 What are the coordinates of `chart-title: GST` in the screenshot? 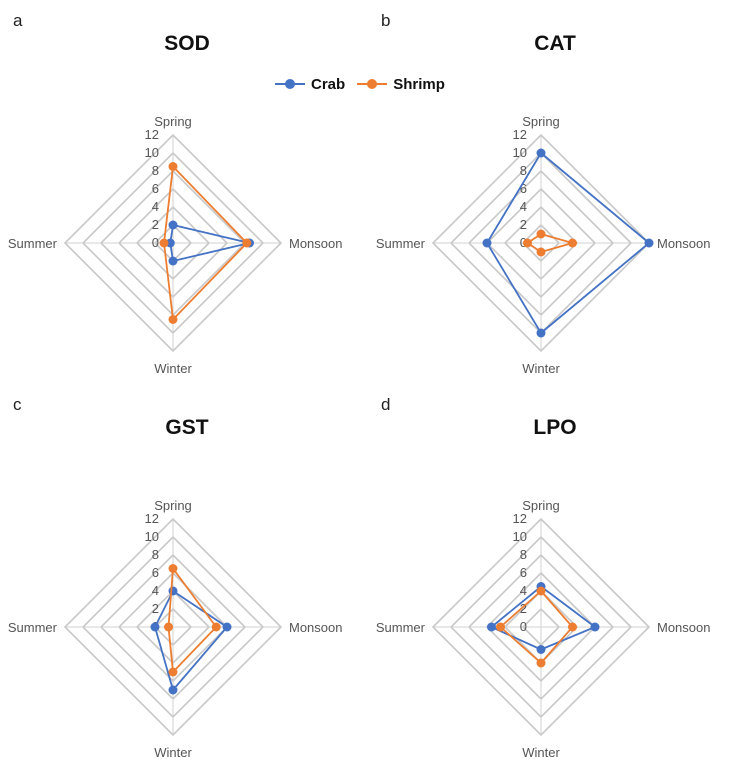 It's located at (186, 427).